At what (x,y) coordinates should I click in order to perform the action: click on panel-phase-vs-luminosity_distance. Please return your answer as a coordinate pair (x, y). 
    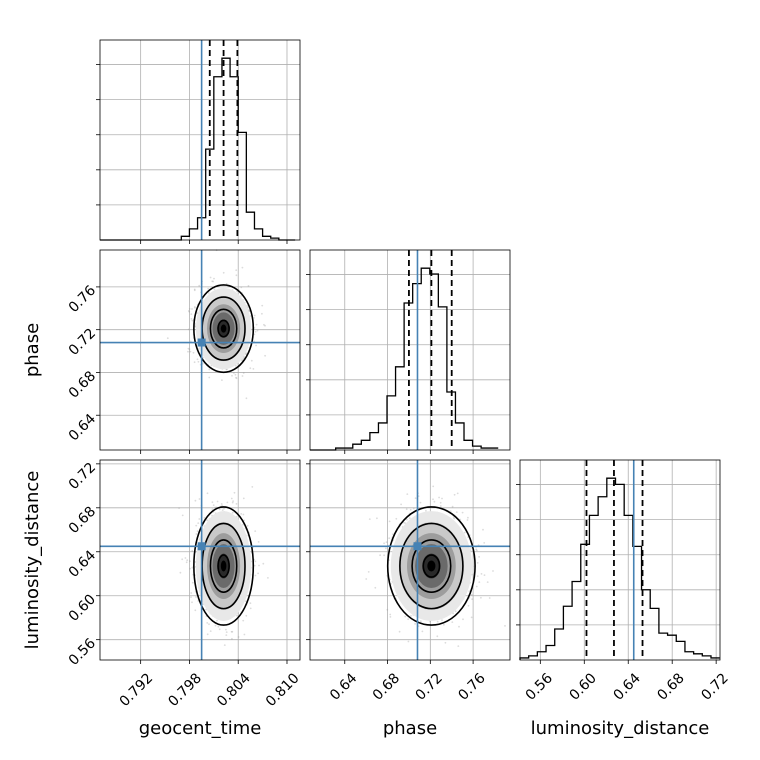
    Looking at the image, I should click on (408, 561).